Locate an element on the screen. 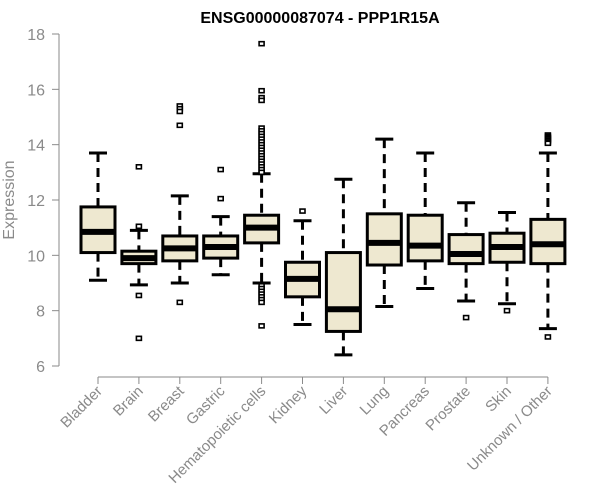  x-tick-label: Lung is located at coordinates (375, 401).